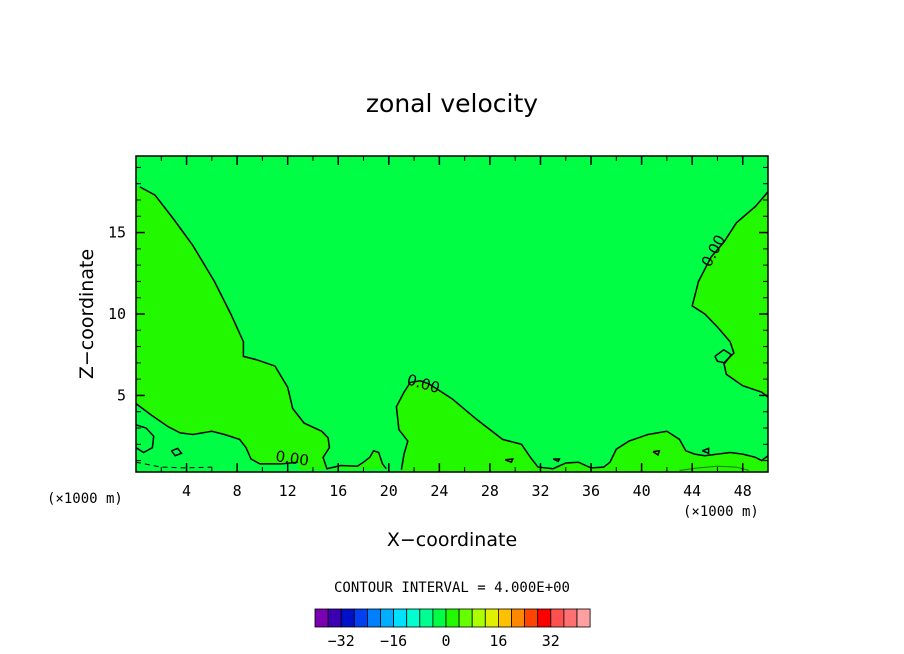 This screenshot has width=904, height=654. What do you see at coordinates (498, 641) in the screenshot?
I see `colorbar-tick-label: 16` at bounding box center [498, 641].